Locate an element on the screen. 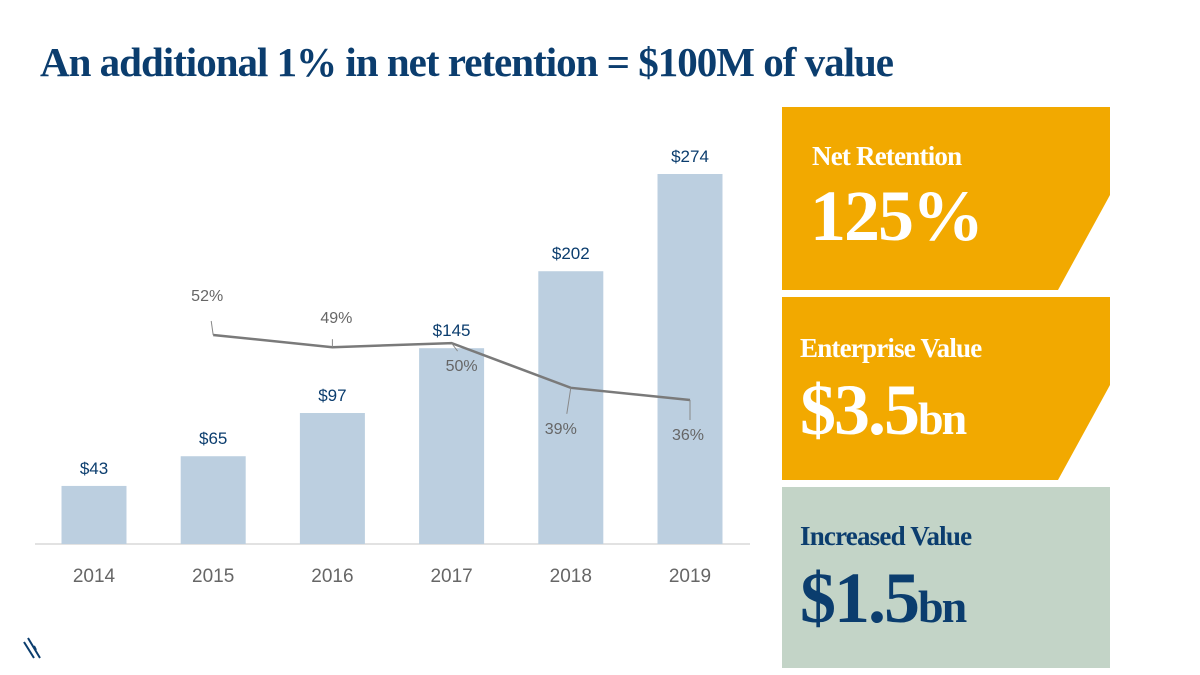  x-tick-label: 2015 is located at coordinates (213, 576).